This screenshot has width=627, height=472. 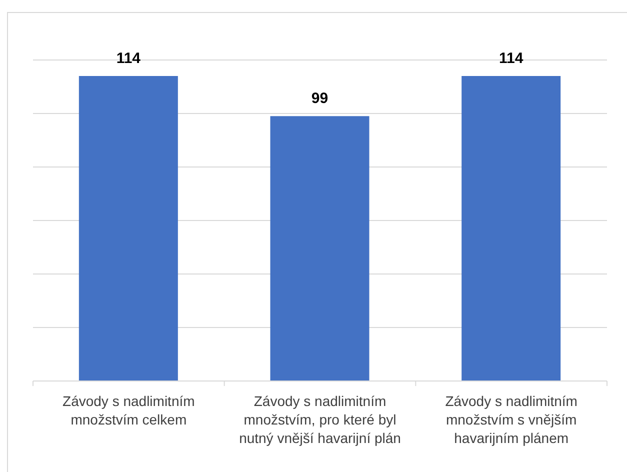 What do you see at coordinates (511, 419) in the screenshot?
I see `x-tick-label: Závody s nadlimitním množstvím s vnějším havarijním plánem` at bounding box center [511, 419].